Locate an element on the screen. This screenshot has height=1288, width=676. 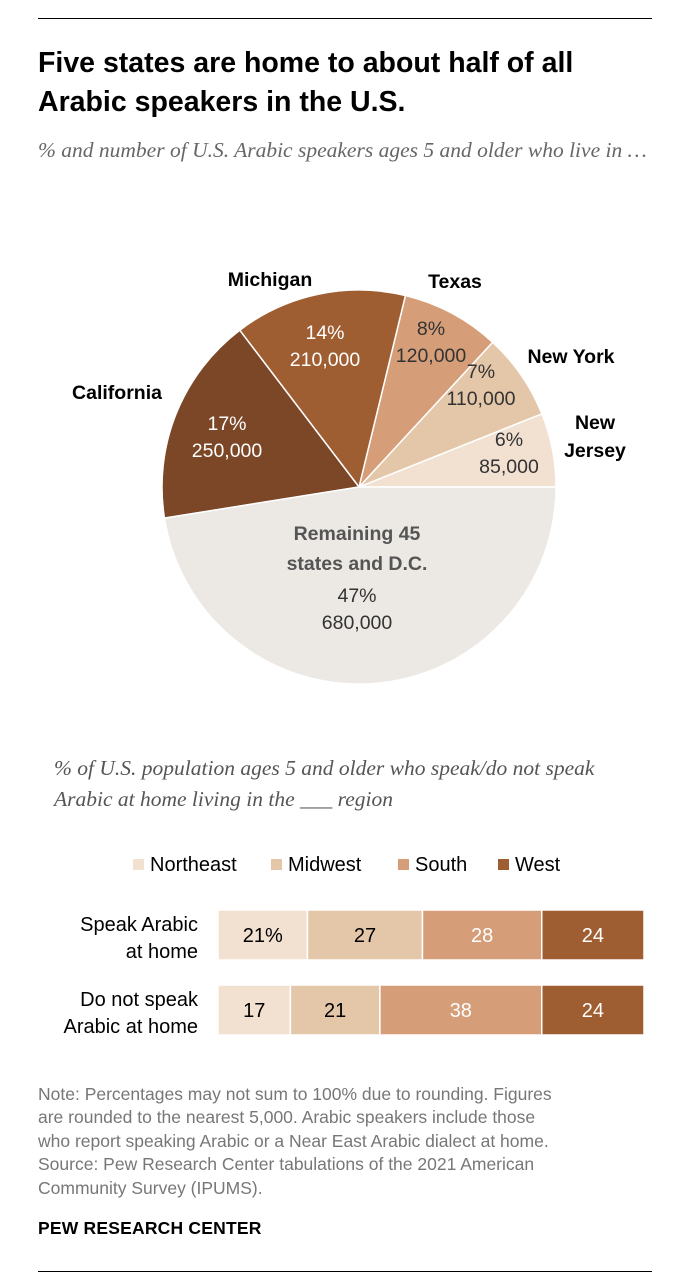
legend-item-midwest: Midwest is located at coordinates (316, 865).